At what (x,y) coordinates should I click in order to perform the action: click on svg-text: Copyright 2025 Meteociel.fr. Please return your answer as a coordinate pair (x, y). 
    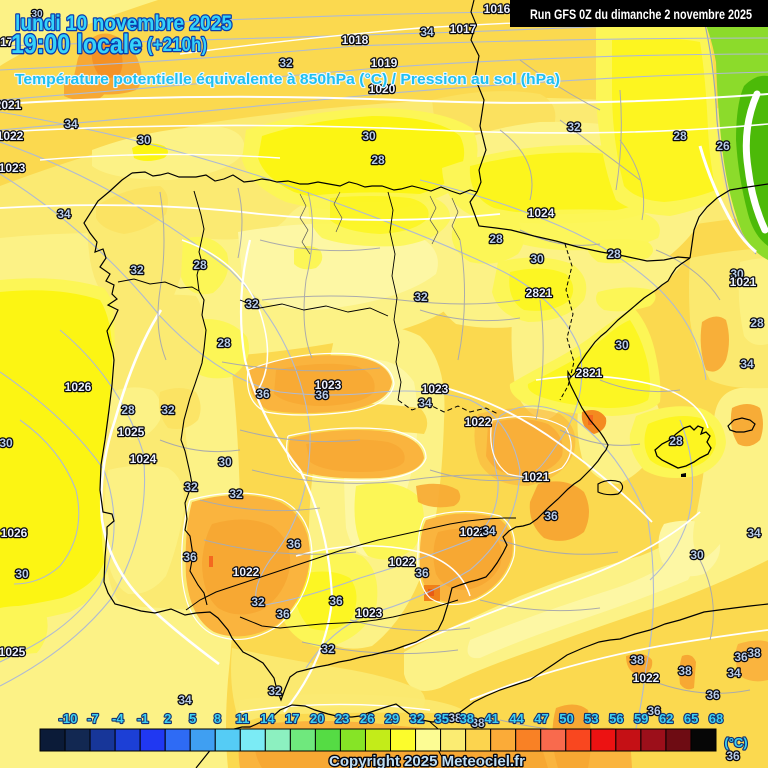
    Looking at the image, I should click on (427, 760).